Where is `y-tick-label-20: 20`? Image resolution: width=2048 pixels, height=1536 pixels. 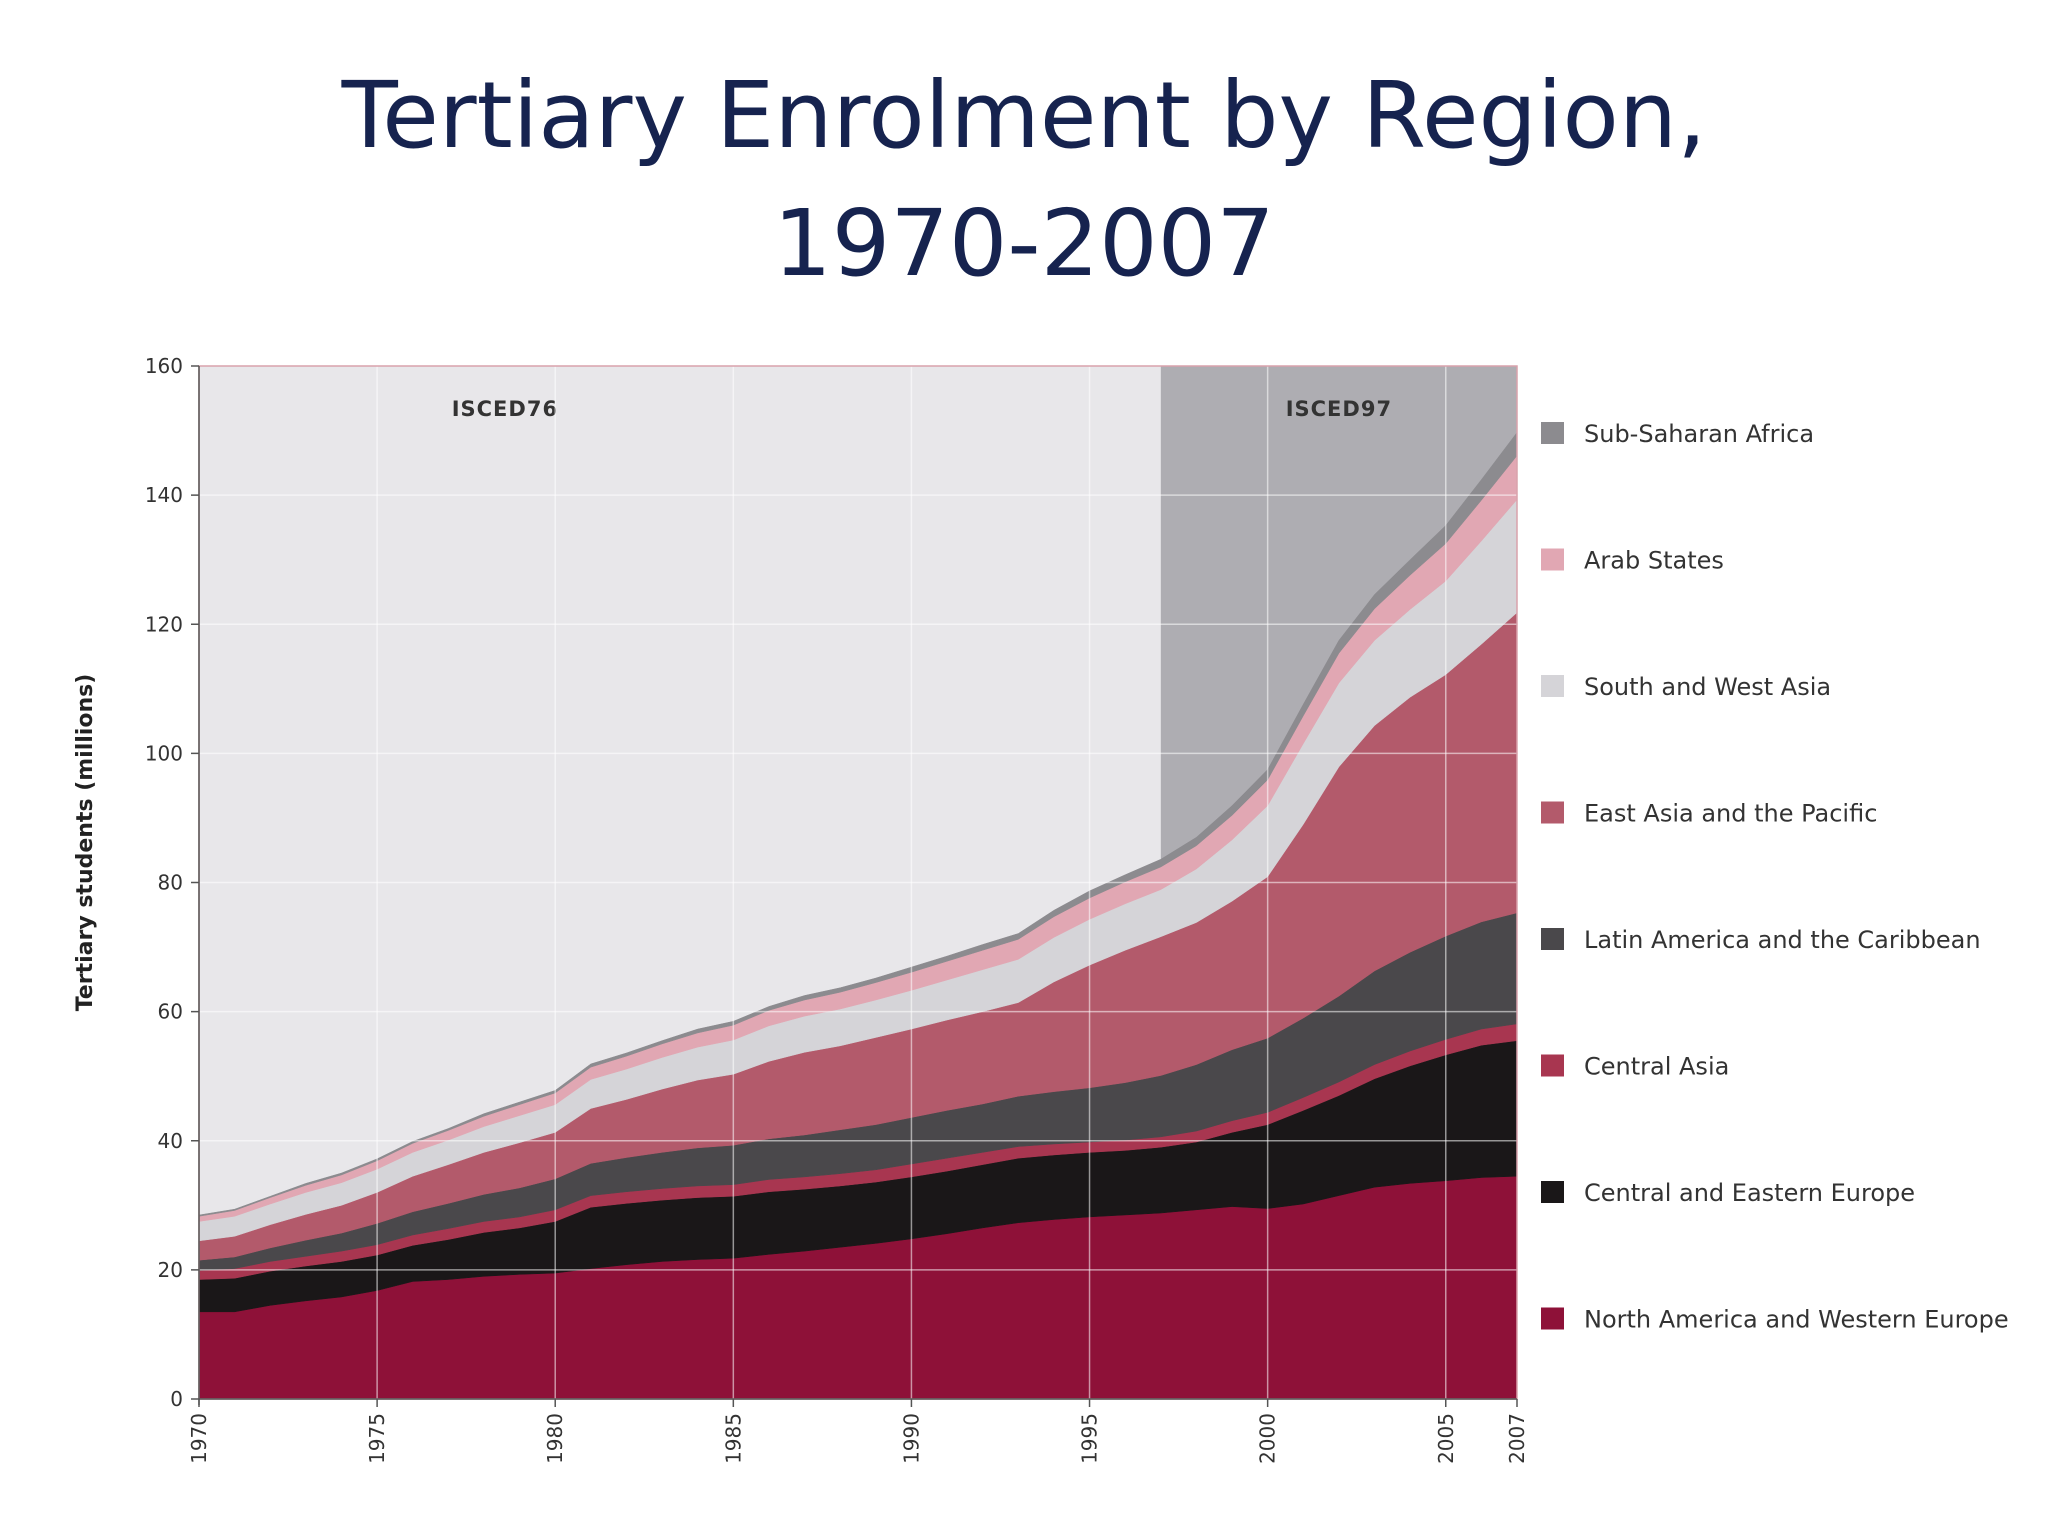
y-tick-label-20: 20 is located at coordinates (170, 1270).